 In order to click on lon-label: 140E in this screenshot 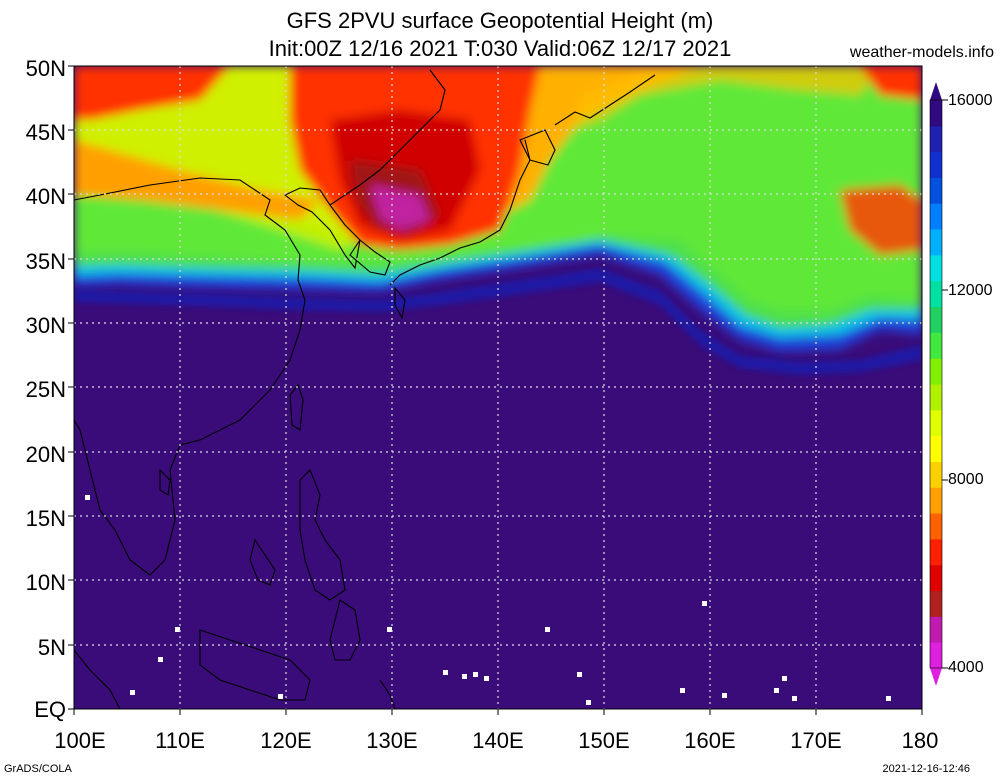, I will do `click(498, 740)`.